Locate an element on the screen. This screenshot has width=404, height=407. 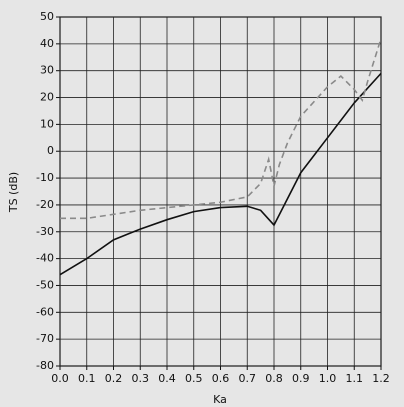
x-tick-label: 0.0 is located at coordinates (60, 378).